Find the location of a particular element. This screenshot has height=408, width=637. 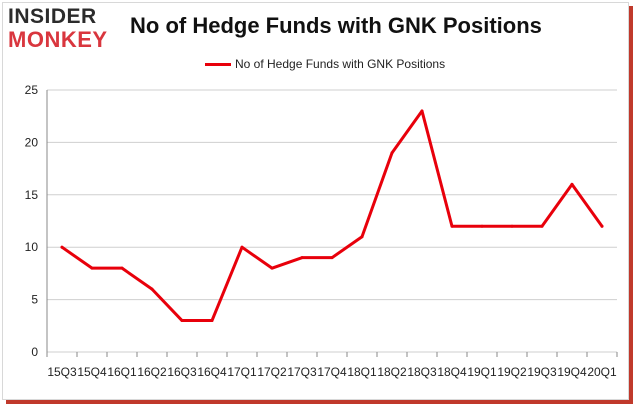

x-tick-label: 18Q1 is located at coordinates (362, 372).